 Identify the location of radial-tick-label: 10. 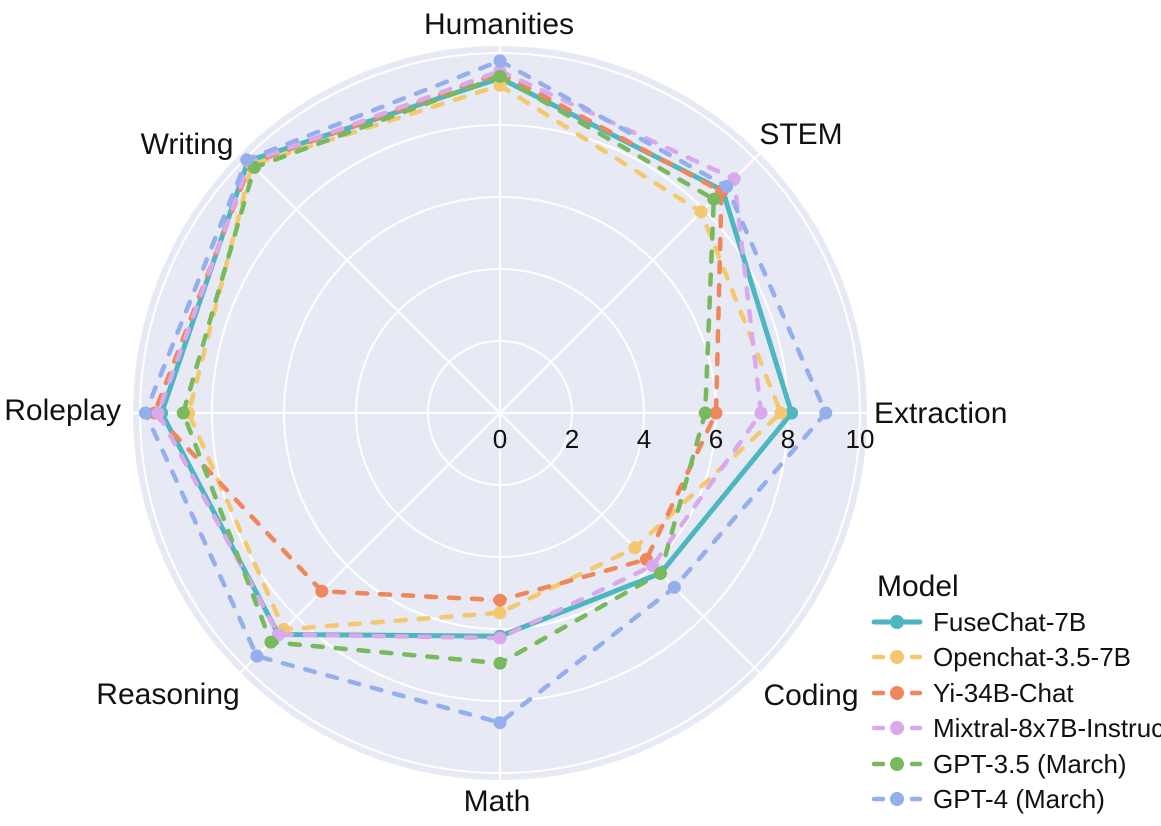
(860, 439).